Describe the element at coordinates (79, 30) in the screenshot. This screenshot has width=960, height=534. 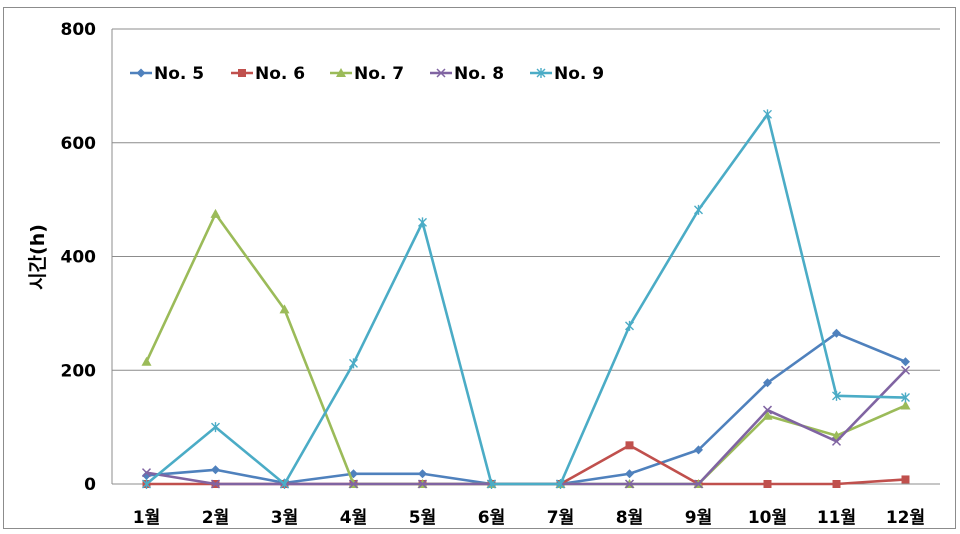
I see `y-tick-label: 800` at that location.